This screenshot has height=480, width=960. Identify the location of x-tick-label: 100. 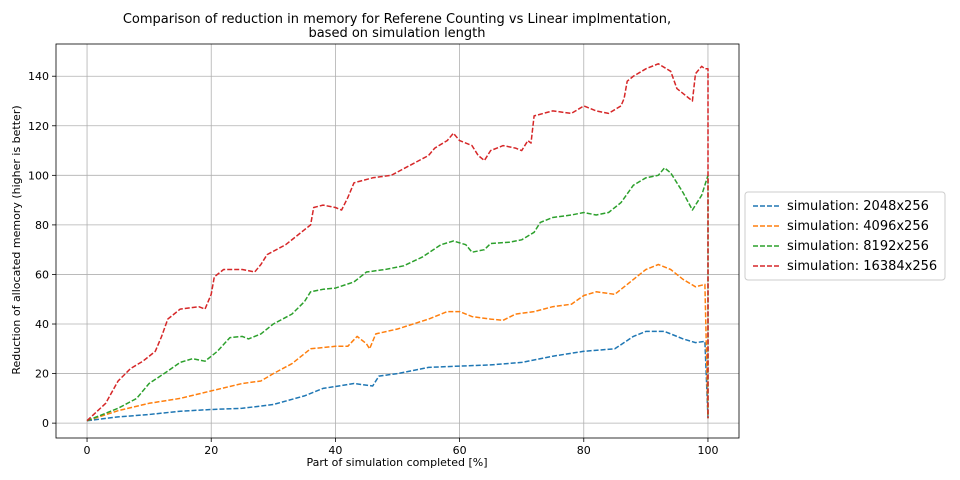
(707, 450).